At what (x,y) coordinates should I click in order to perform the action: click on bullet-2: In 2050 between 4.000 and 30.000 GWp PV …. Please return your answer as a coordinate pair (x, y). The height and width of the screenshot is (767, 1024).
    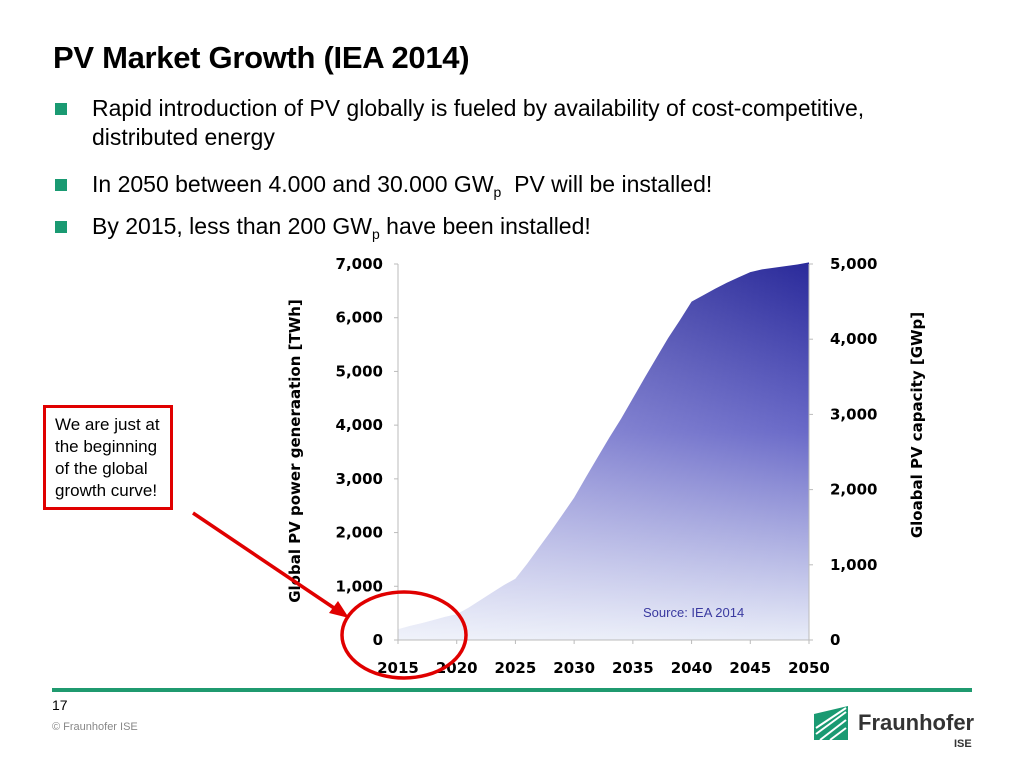
    Looking at the image, I should click on (513, 188).